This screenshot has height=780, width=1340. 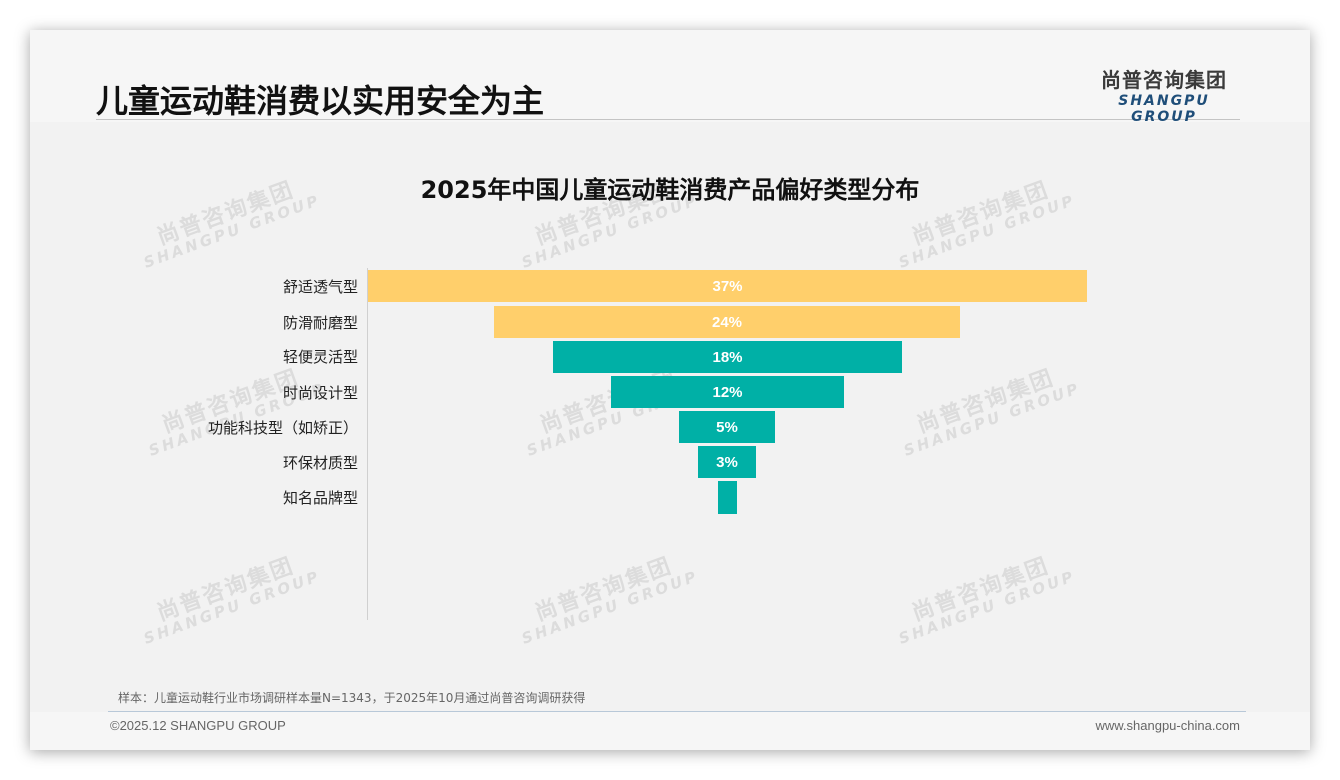 I want to click on category-label: 环保材质型, so click(x=320, y=463).